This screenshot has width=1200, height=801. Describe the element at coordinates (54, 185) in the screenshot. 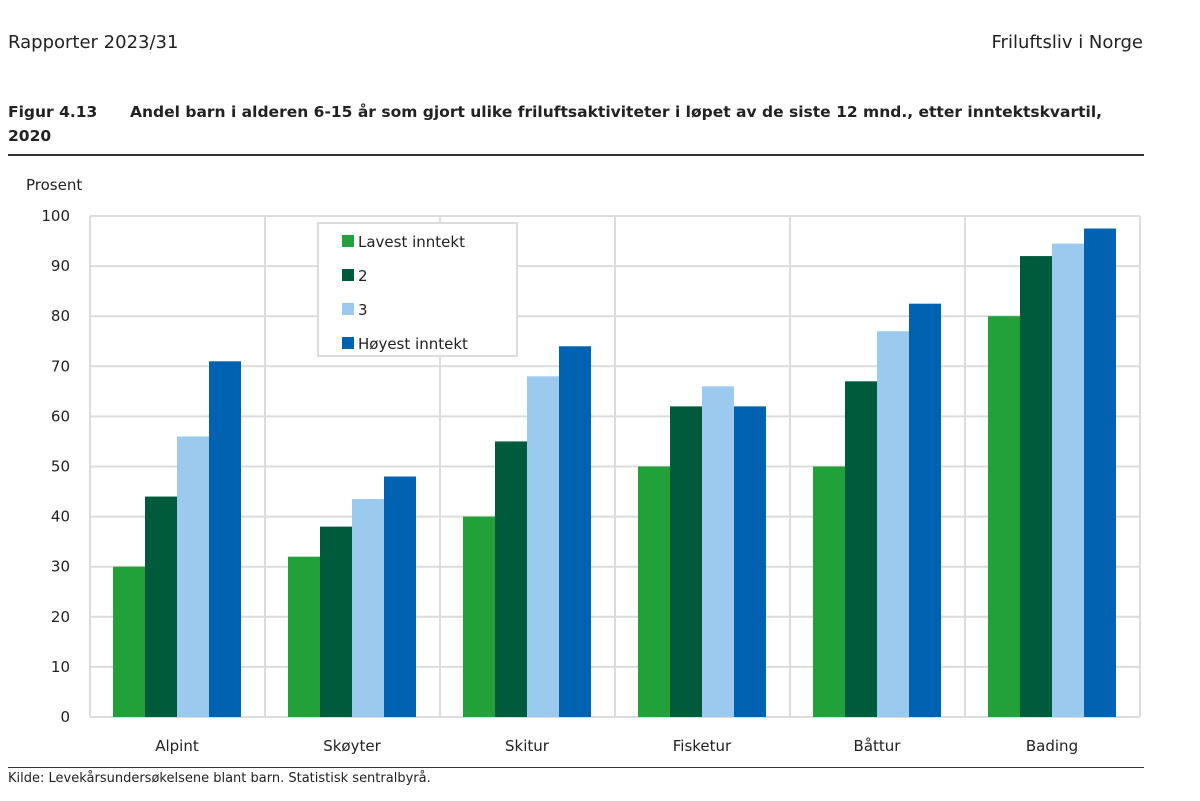

I see `y-axis-label: Prosent` at that location.